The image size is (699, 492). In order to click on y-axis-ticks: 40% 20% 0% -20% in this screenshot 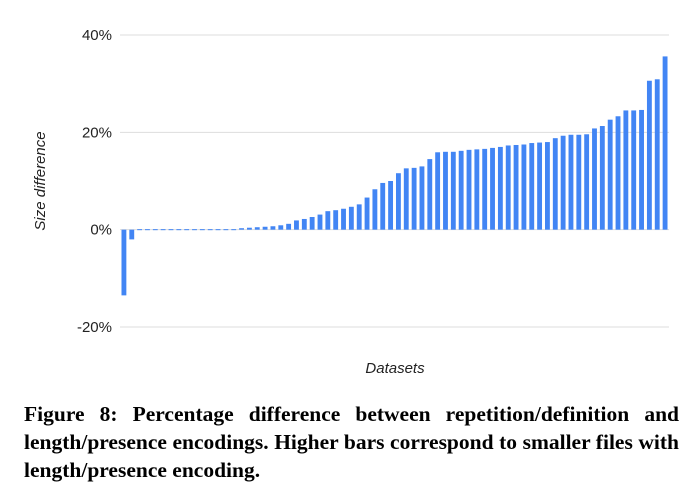, I will do `click(94, 181)`.